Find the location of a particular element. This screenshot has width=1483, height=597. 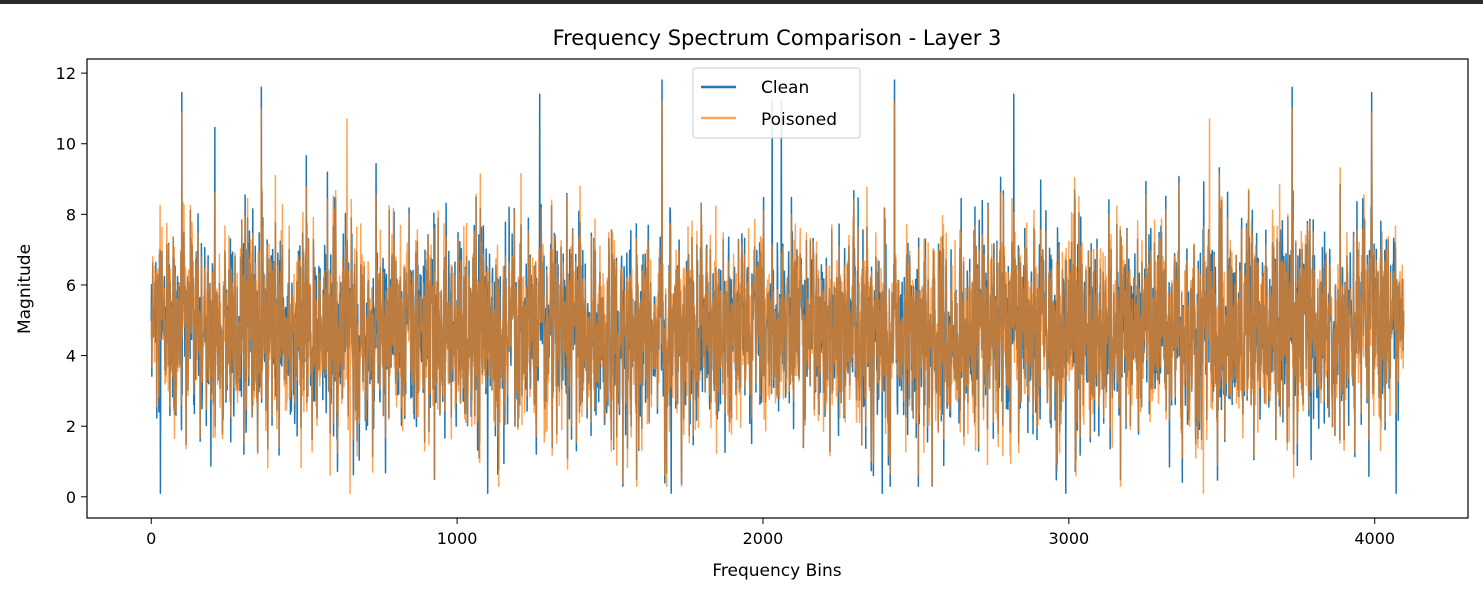

x-axis-label: Frequency Bins is located at coordinates (776, 571).